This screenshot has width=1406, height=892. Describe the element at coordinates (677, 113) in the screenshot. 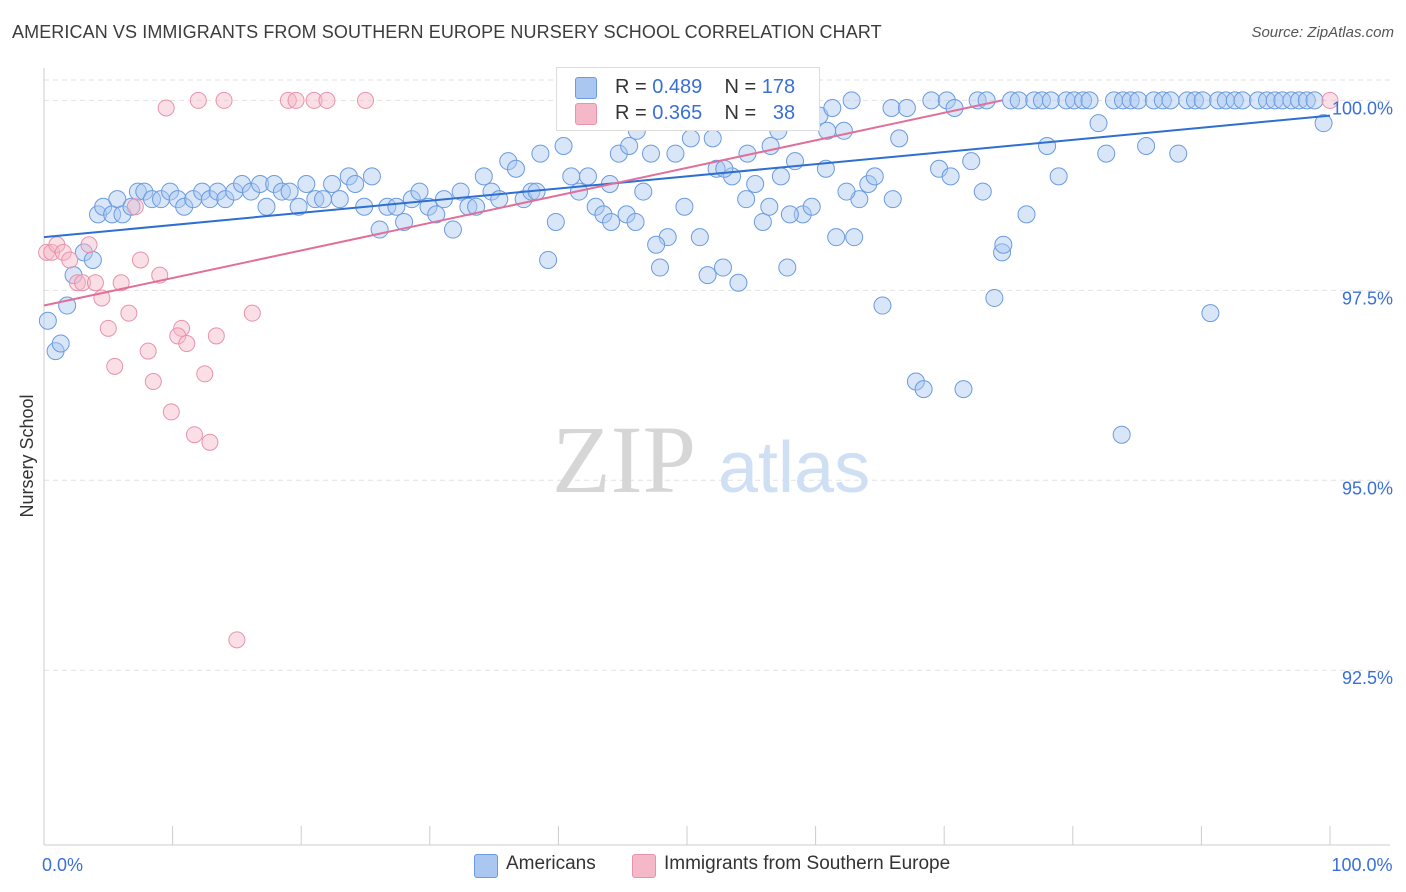

I see `immigrants-r-value: 0.365` at that location.